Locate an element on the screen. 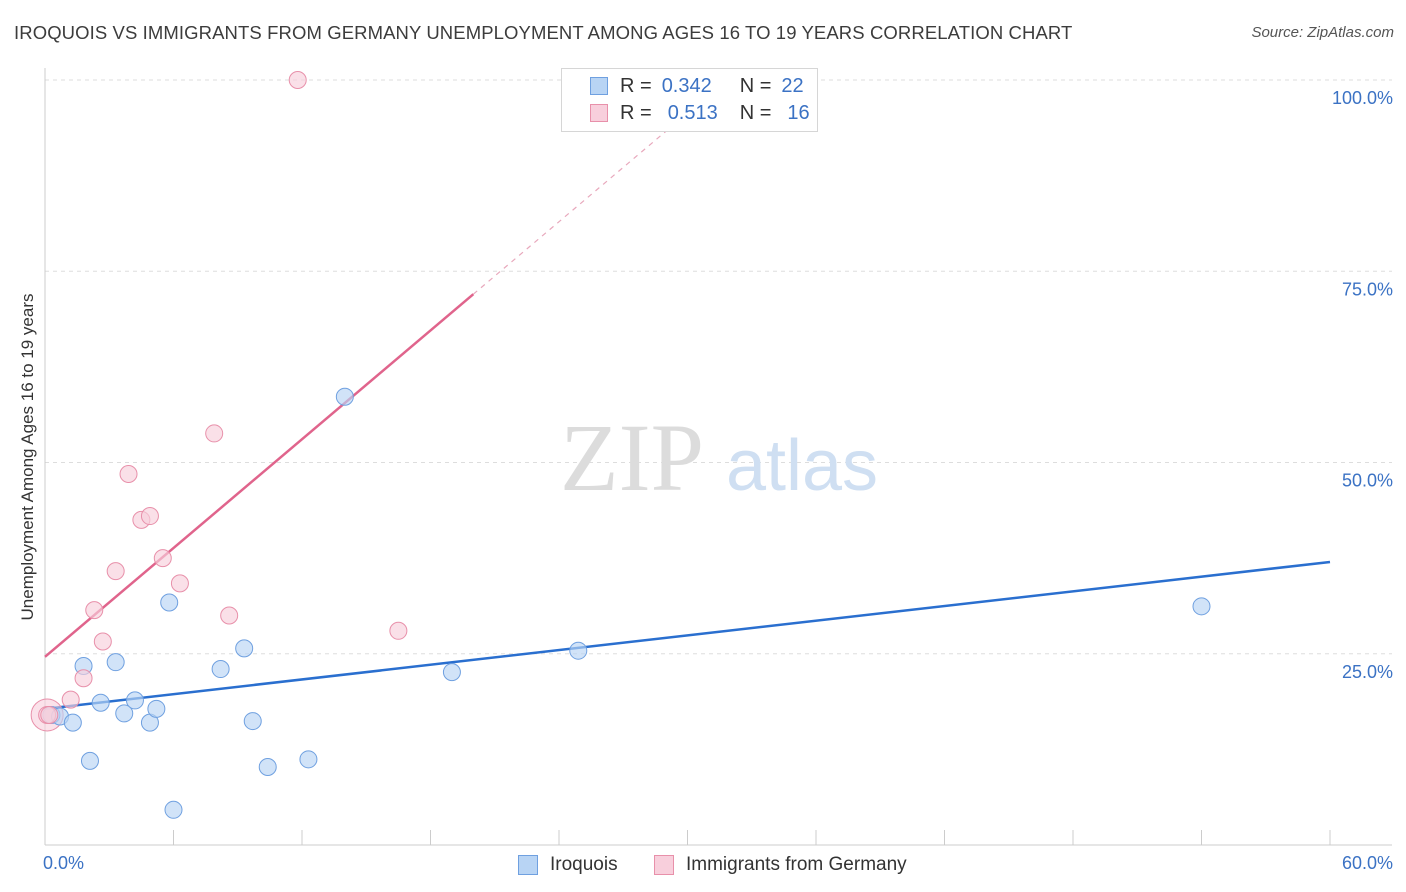 The image size is (1406, 892). legend-n-value: 22 is located at coordinates (792, 85).